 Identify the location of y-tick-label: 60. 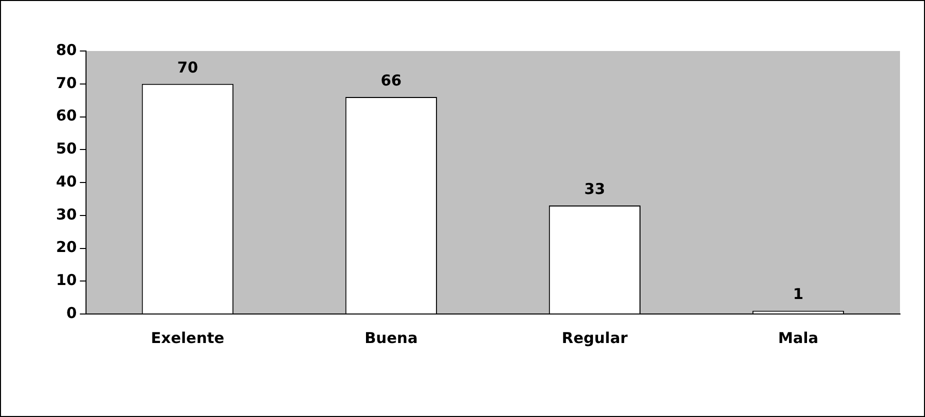
(66, 115).